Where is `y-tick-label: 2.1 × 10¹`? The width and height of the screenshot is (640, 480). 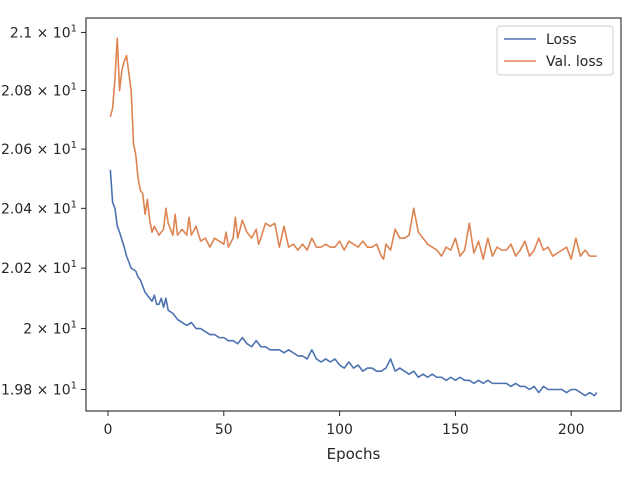
y-tick-label: 2.1 × 10¹ is located at coordinates (43, 32).